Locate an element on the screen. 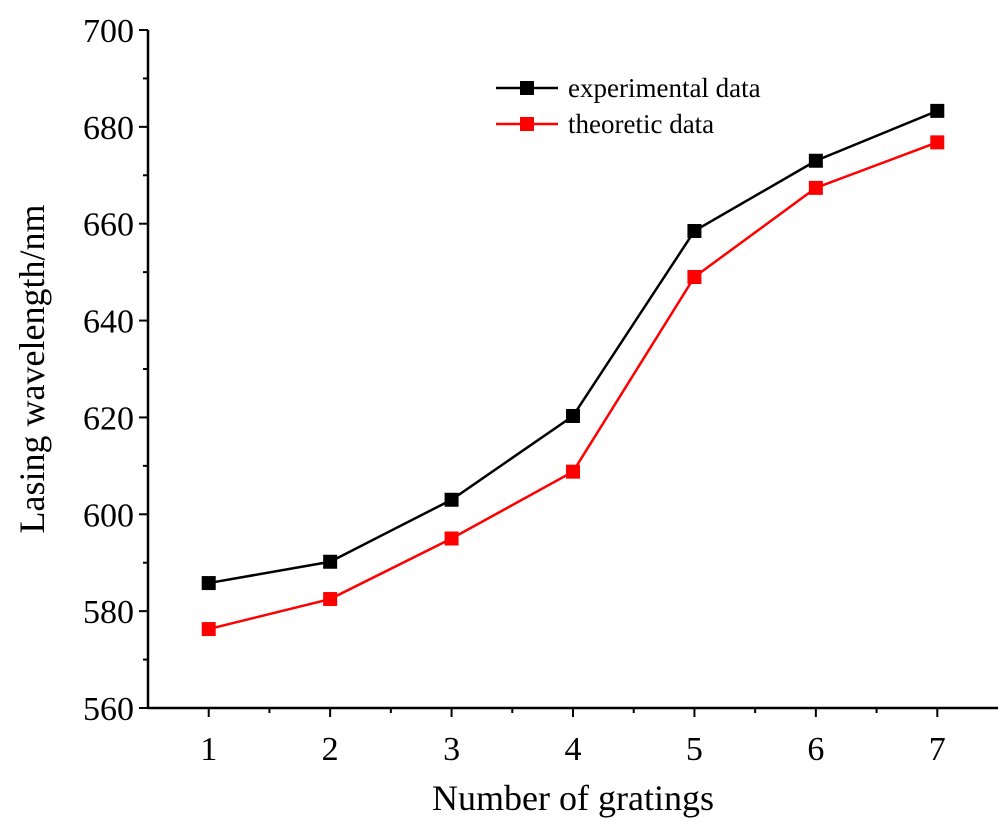 Image resolution: width=1000 pixels, height=821 pixels. x-tick-label-5: 6 is located at coordinates (815, 749).